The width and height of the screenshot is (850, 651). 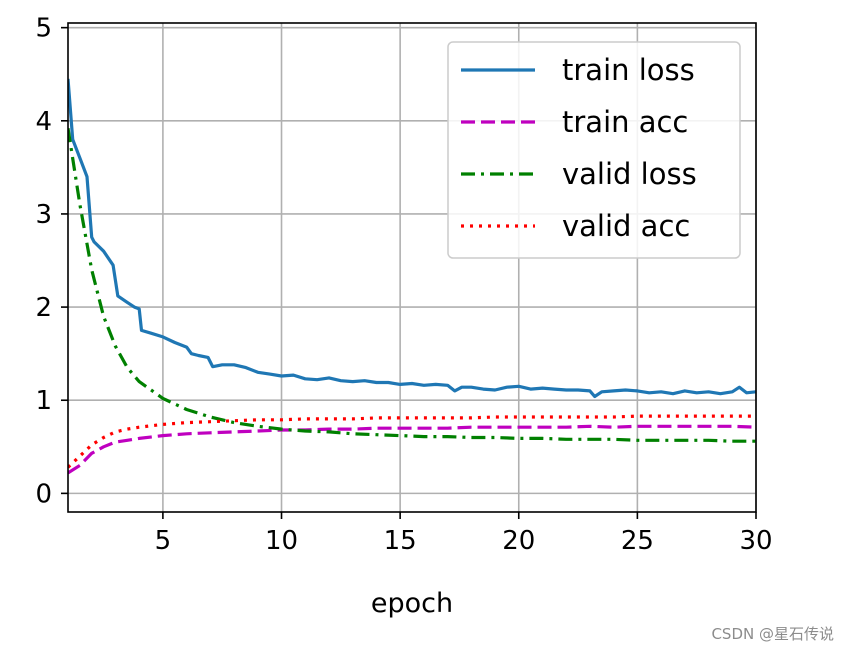 I want to click on x-tick-label-15: 15, so click(x=400, y=541).